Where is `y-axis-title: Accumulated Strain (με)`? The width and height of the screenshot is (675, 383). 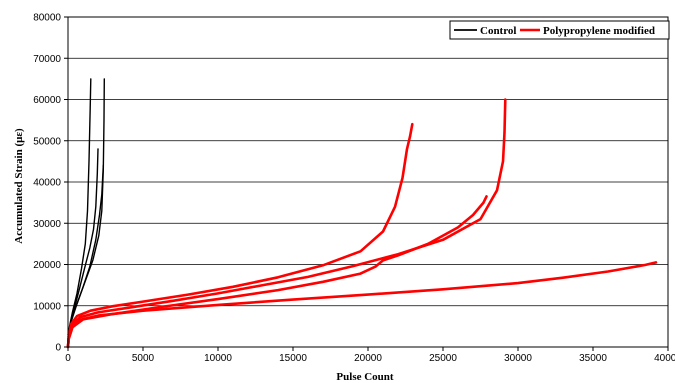 y-axis-title: Accumulated Strain (με) is located at coordinates (19, 186).